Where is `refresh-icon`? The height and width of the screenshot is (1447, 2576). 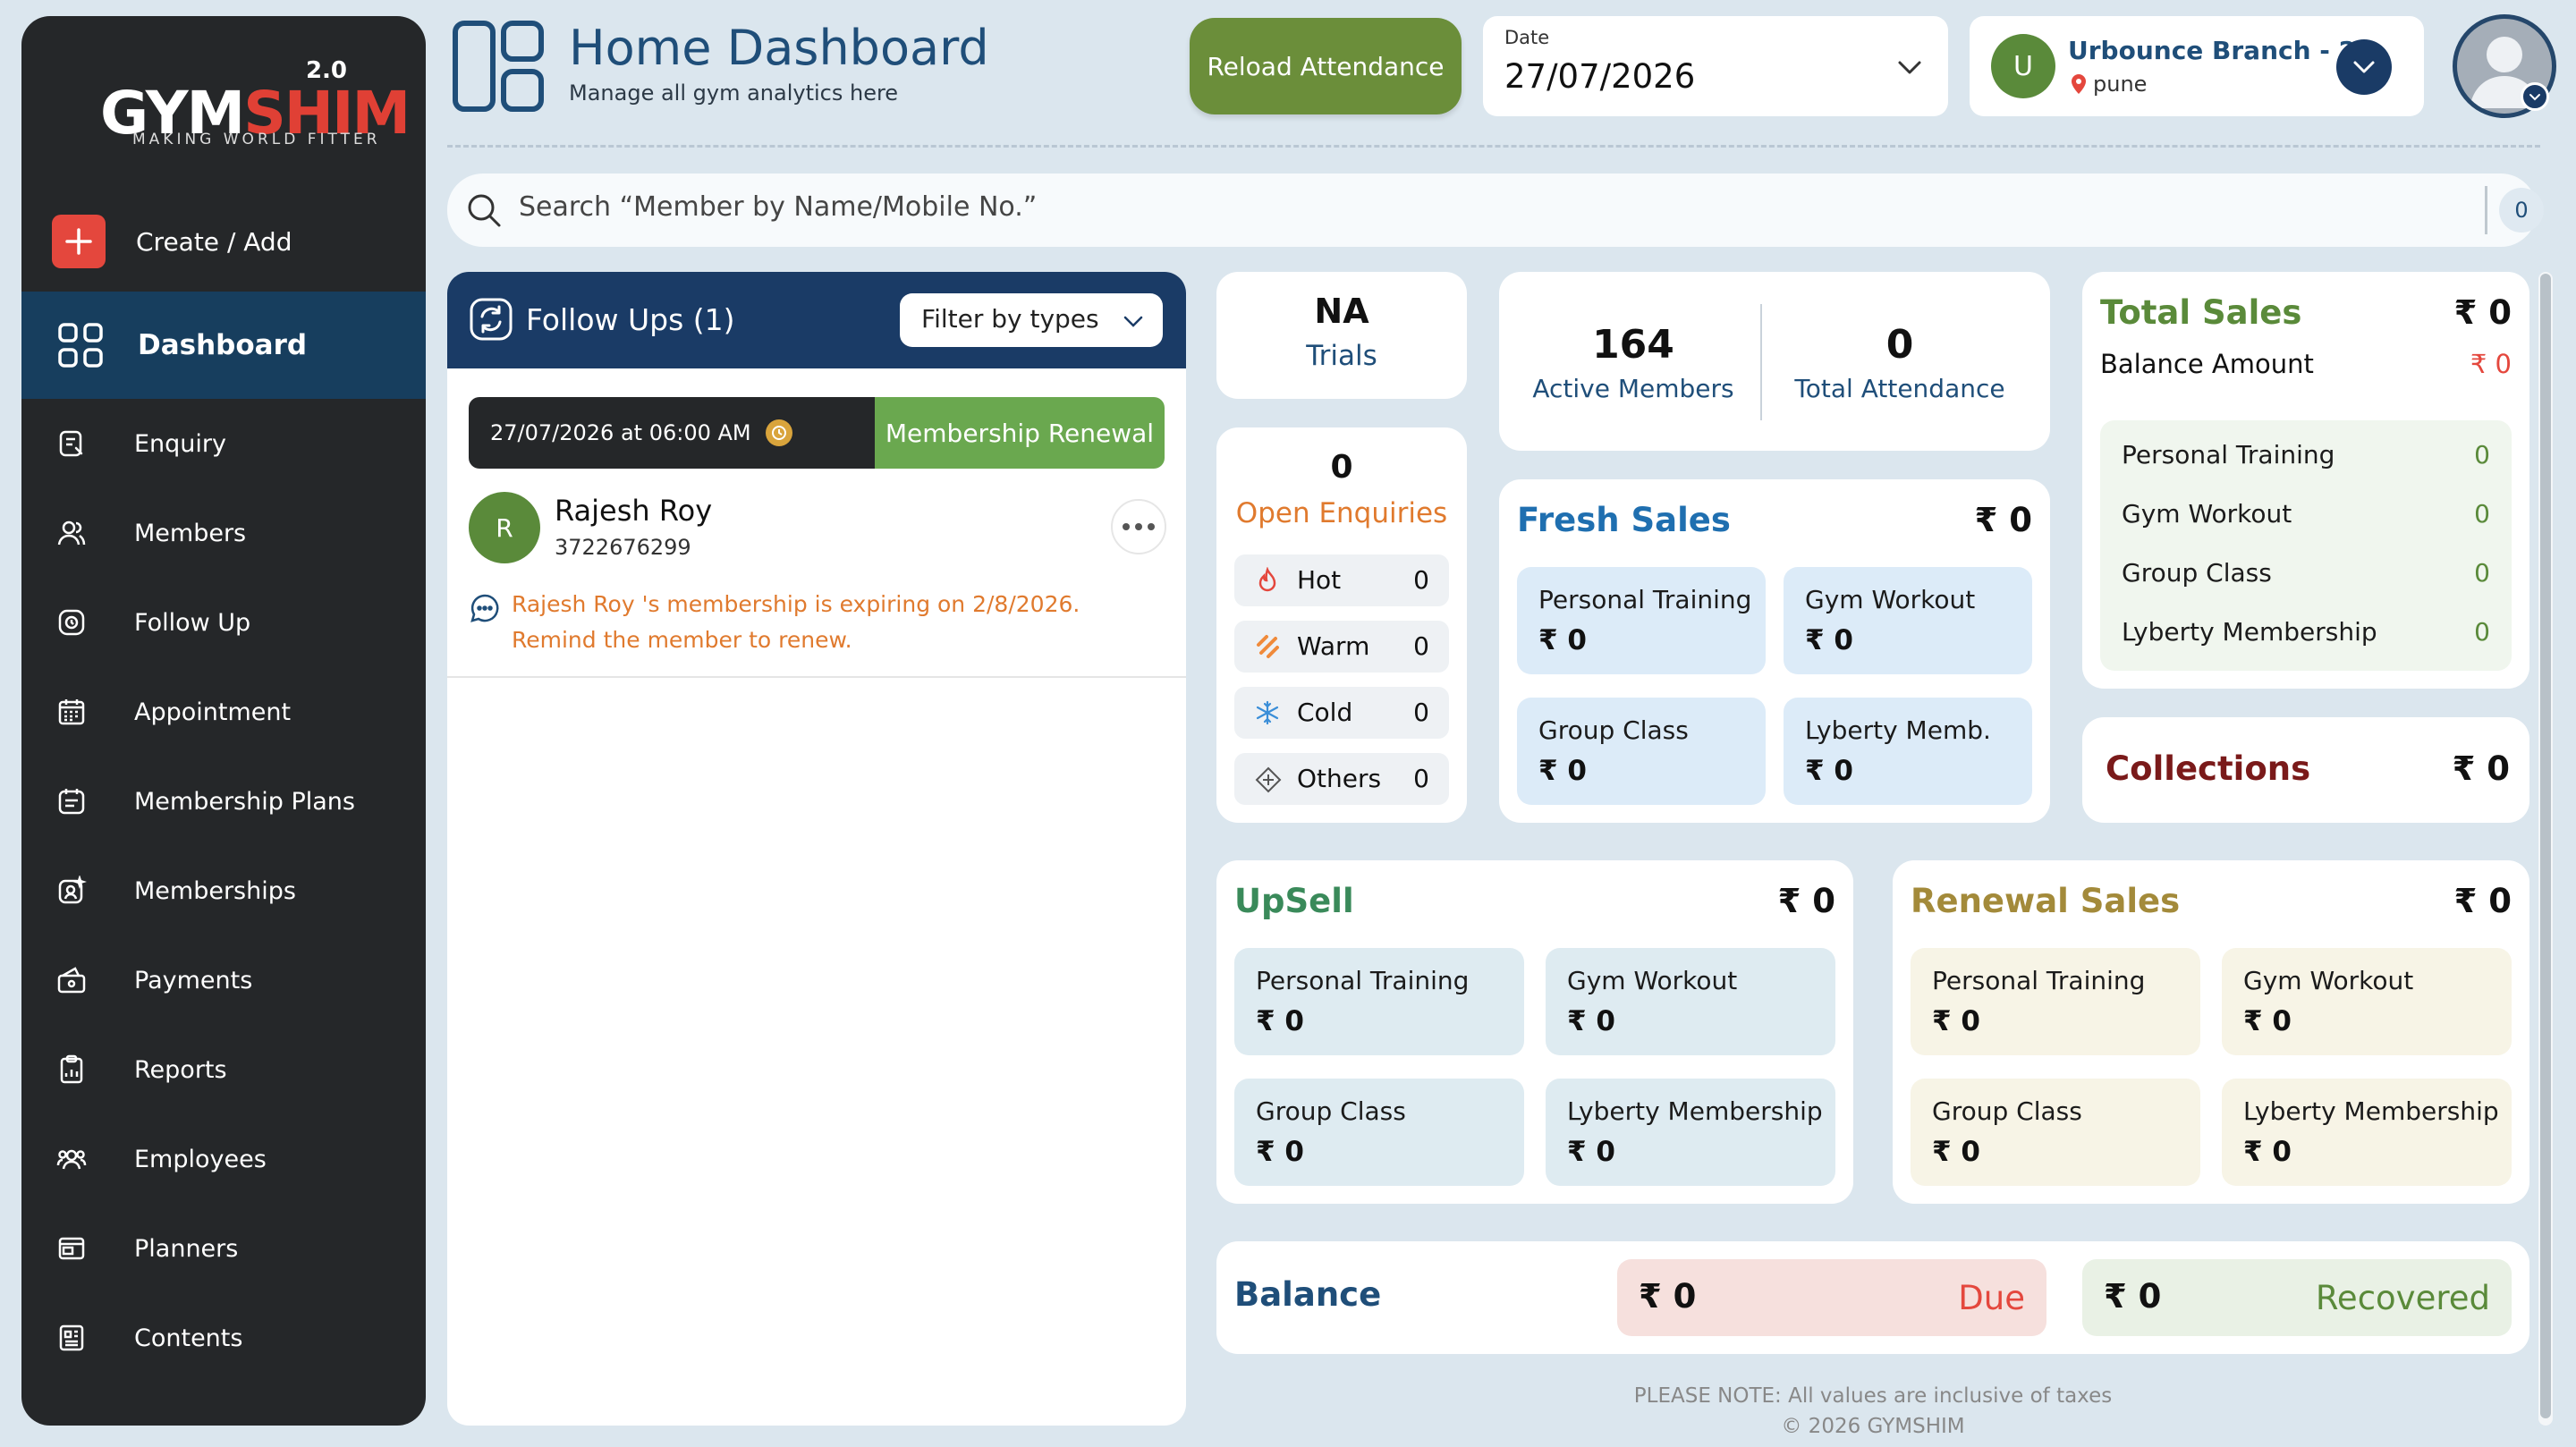
refresh-icon is located at coordinates (491, 319).